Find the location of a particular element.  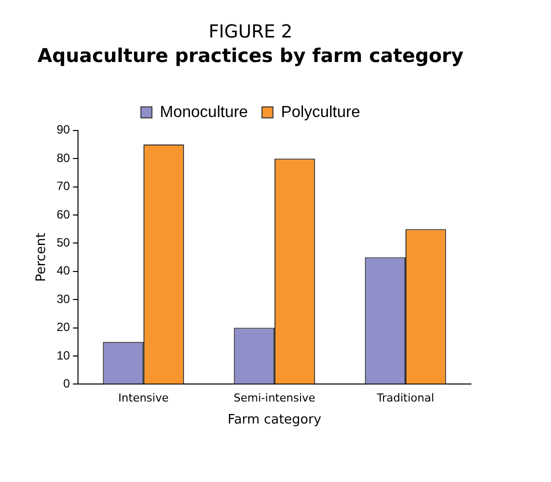

y-tick-label: 70 is located at coordinates (63, 186).